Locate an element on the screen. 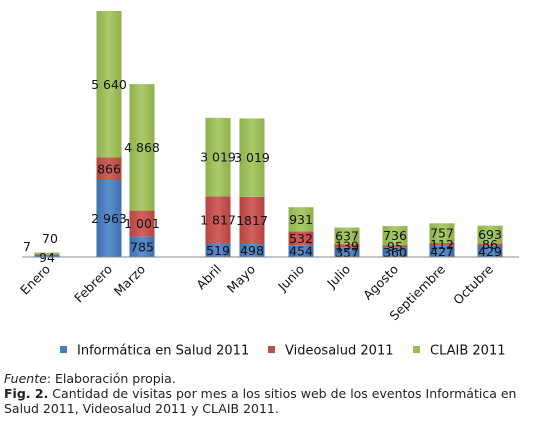 Image resolution: width=552 pixels, height=433 pixels. data-label-marzo-informatica-en-salud-2011: 785 is located at coordinates (142, 246).